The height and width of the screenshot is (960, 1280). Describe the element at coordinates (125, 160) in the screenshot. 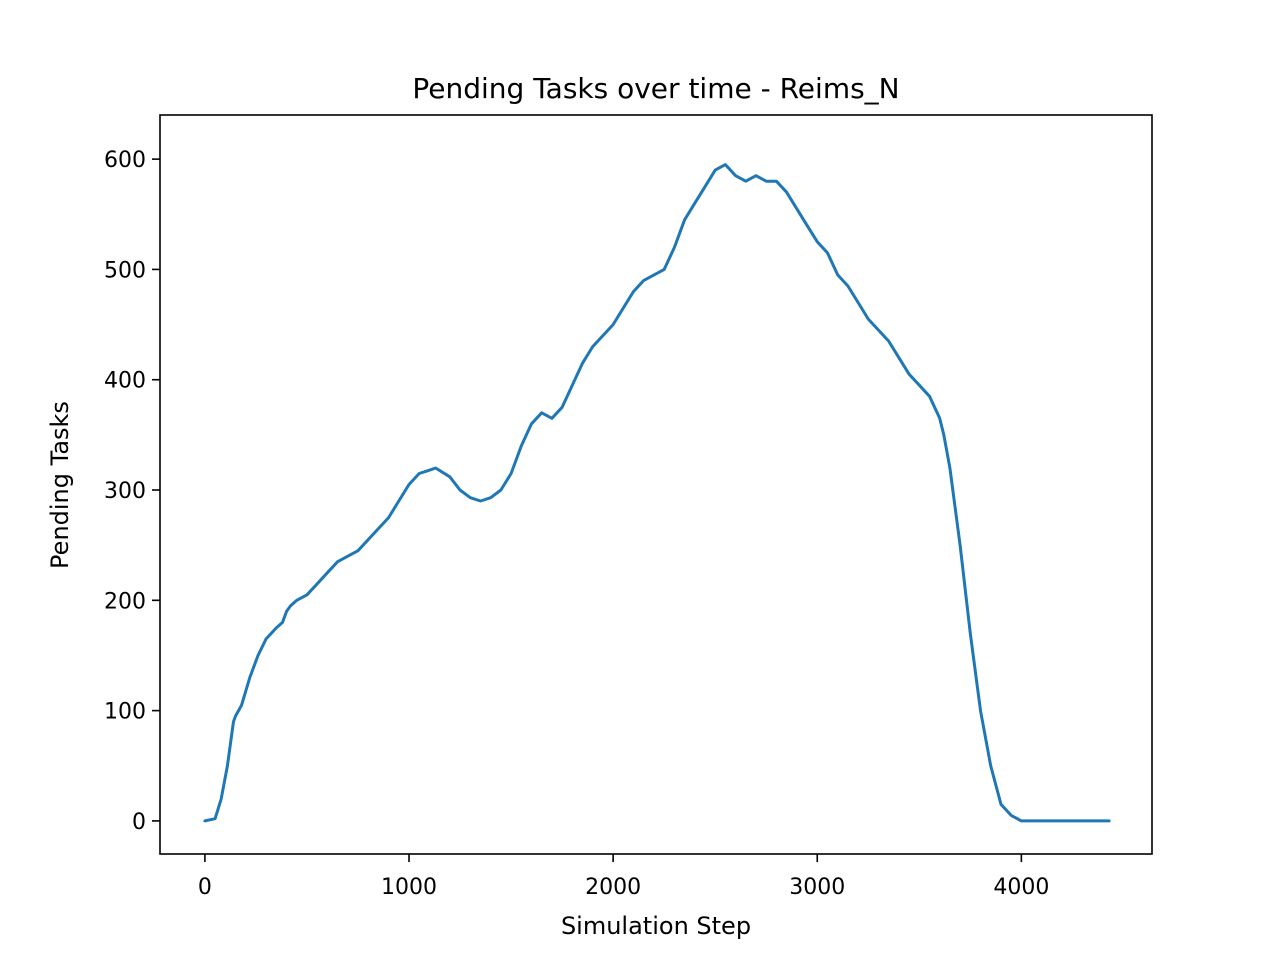

I see `y-tick-label: 600` at that location.